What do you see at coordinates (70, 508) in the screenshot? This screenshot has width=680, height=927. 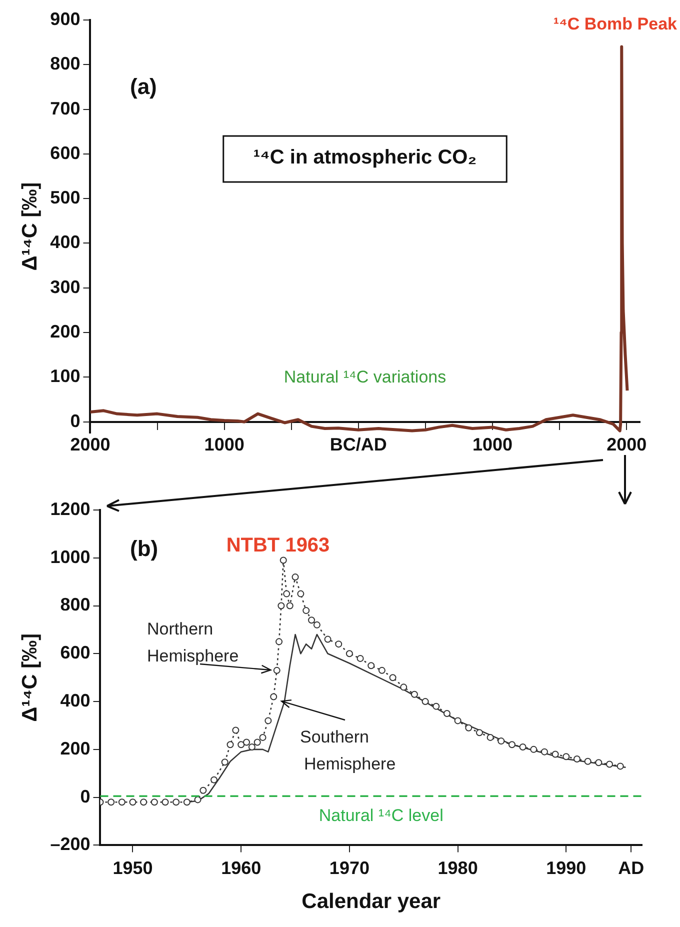 I see `y-tick-label: 1200` at bounding box center [70, 508].